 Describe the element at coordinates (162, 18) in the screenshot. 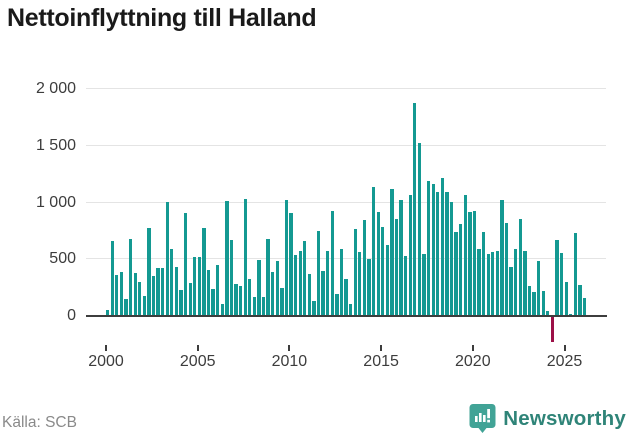

I see `chart-title: Nettoinflyttning till Halland` at that location.